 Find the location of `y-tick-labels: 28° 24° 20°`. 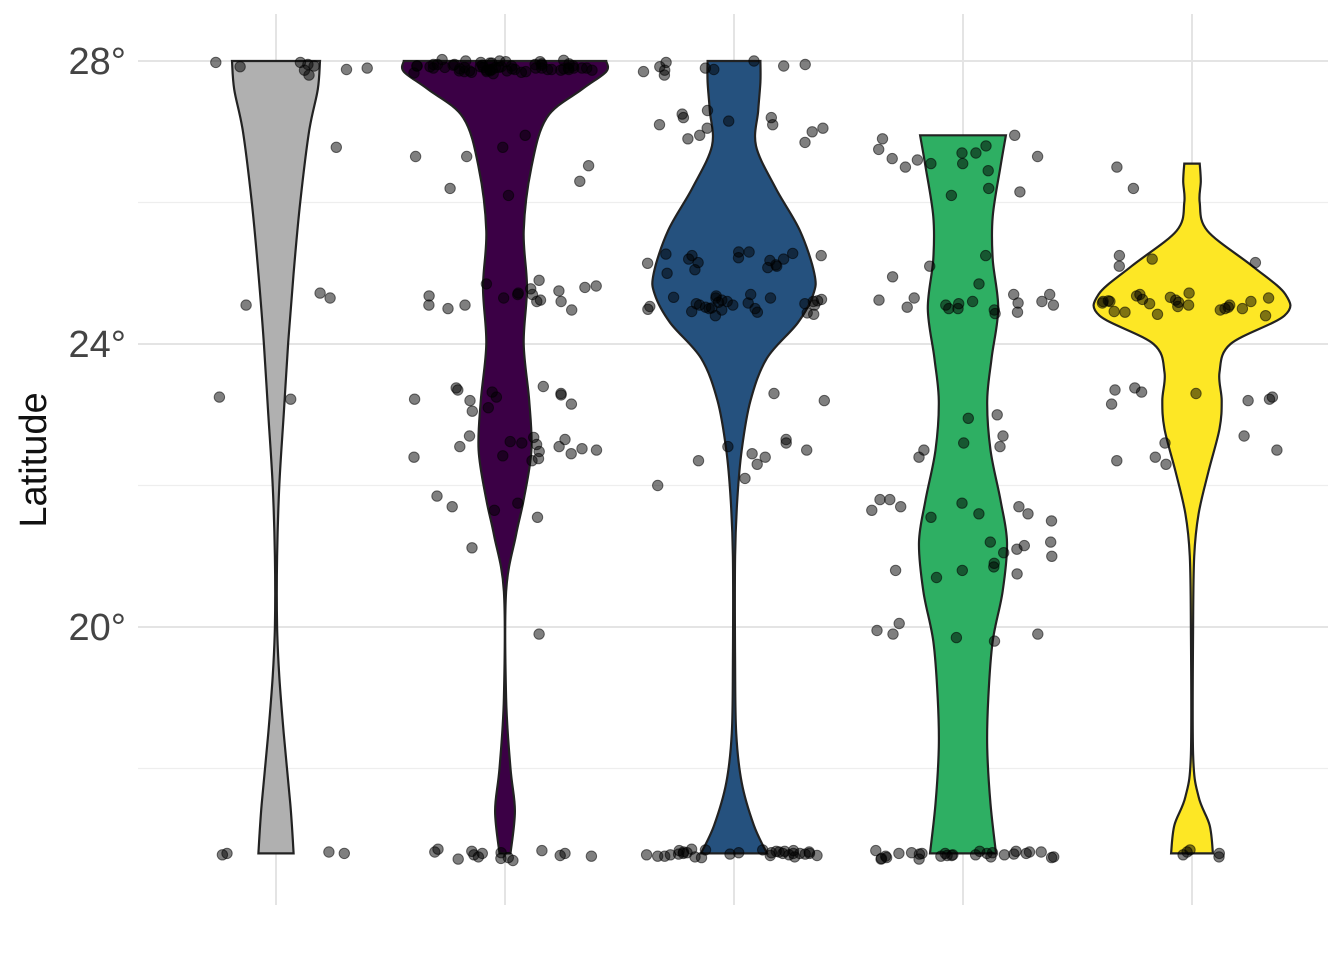

y-tick-labels: 28° 24° 20° is located at coordinates (97, 345).